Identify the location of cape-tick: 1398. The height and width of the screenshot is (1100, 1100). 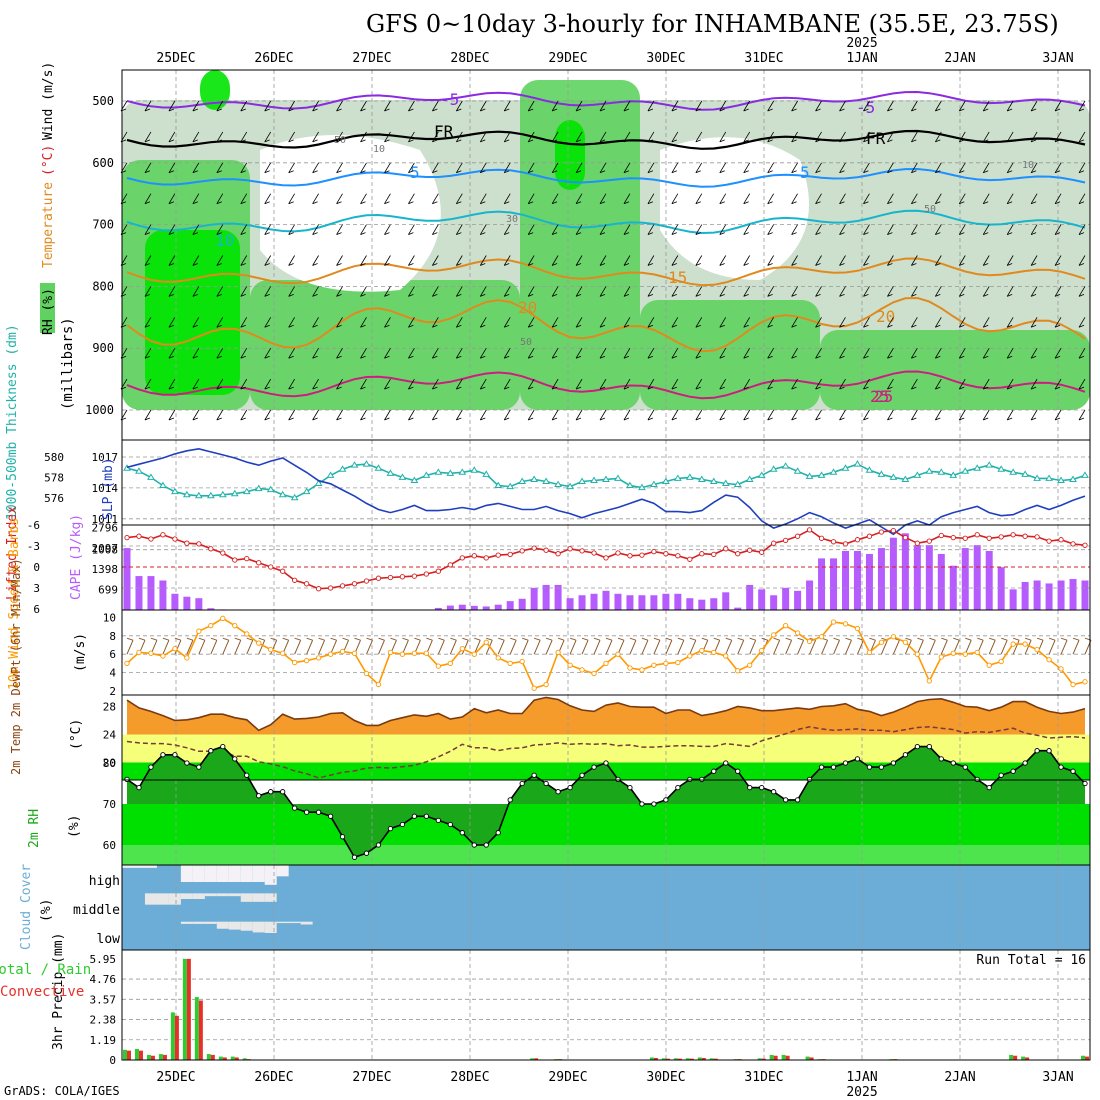
(105, 569).